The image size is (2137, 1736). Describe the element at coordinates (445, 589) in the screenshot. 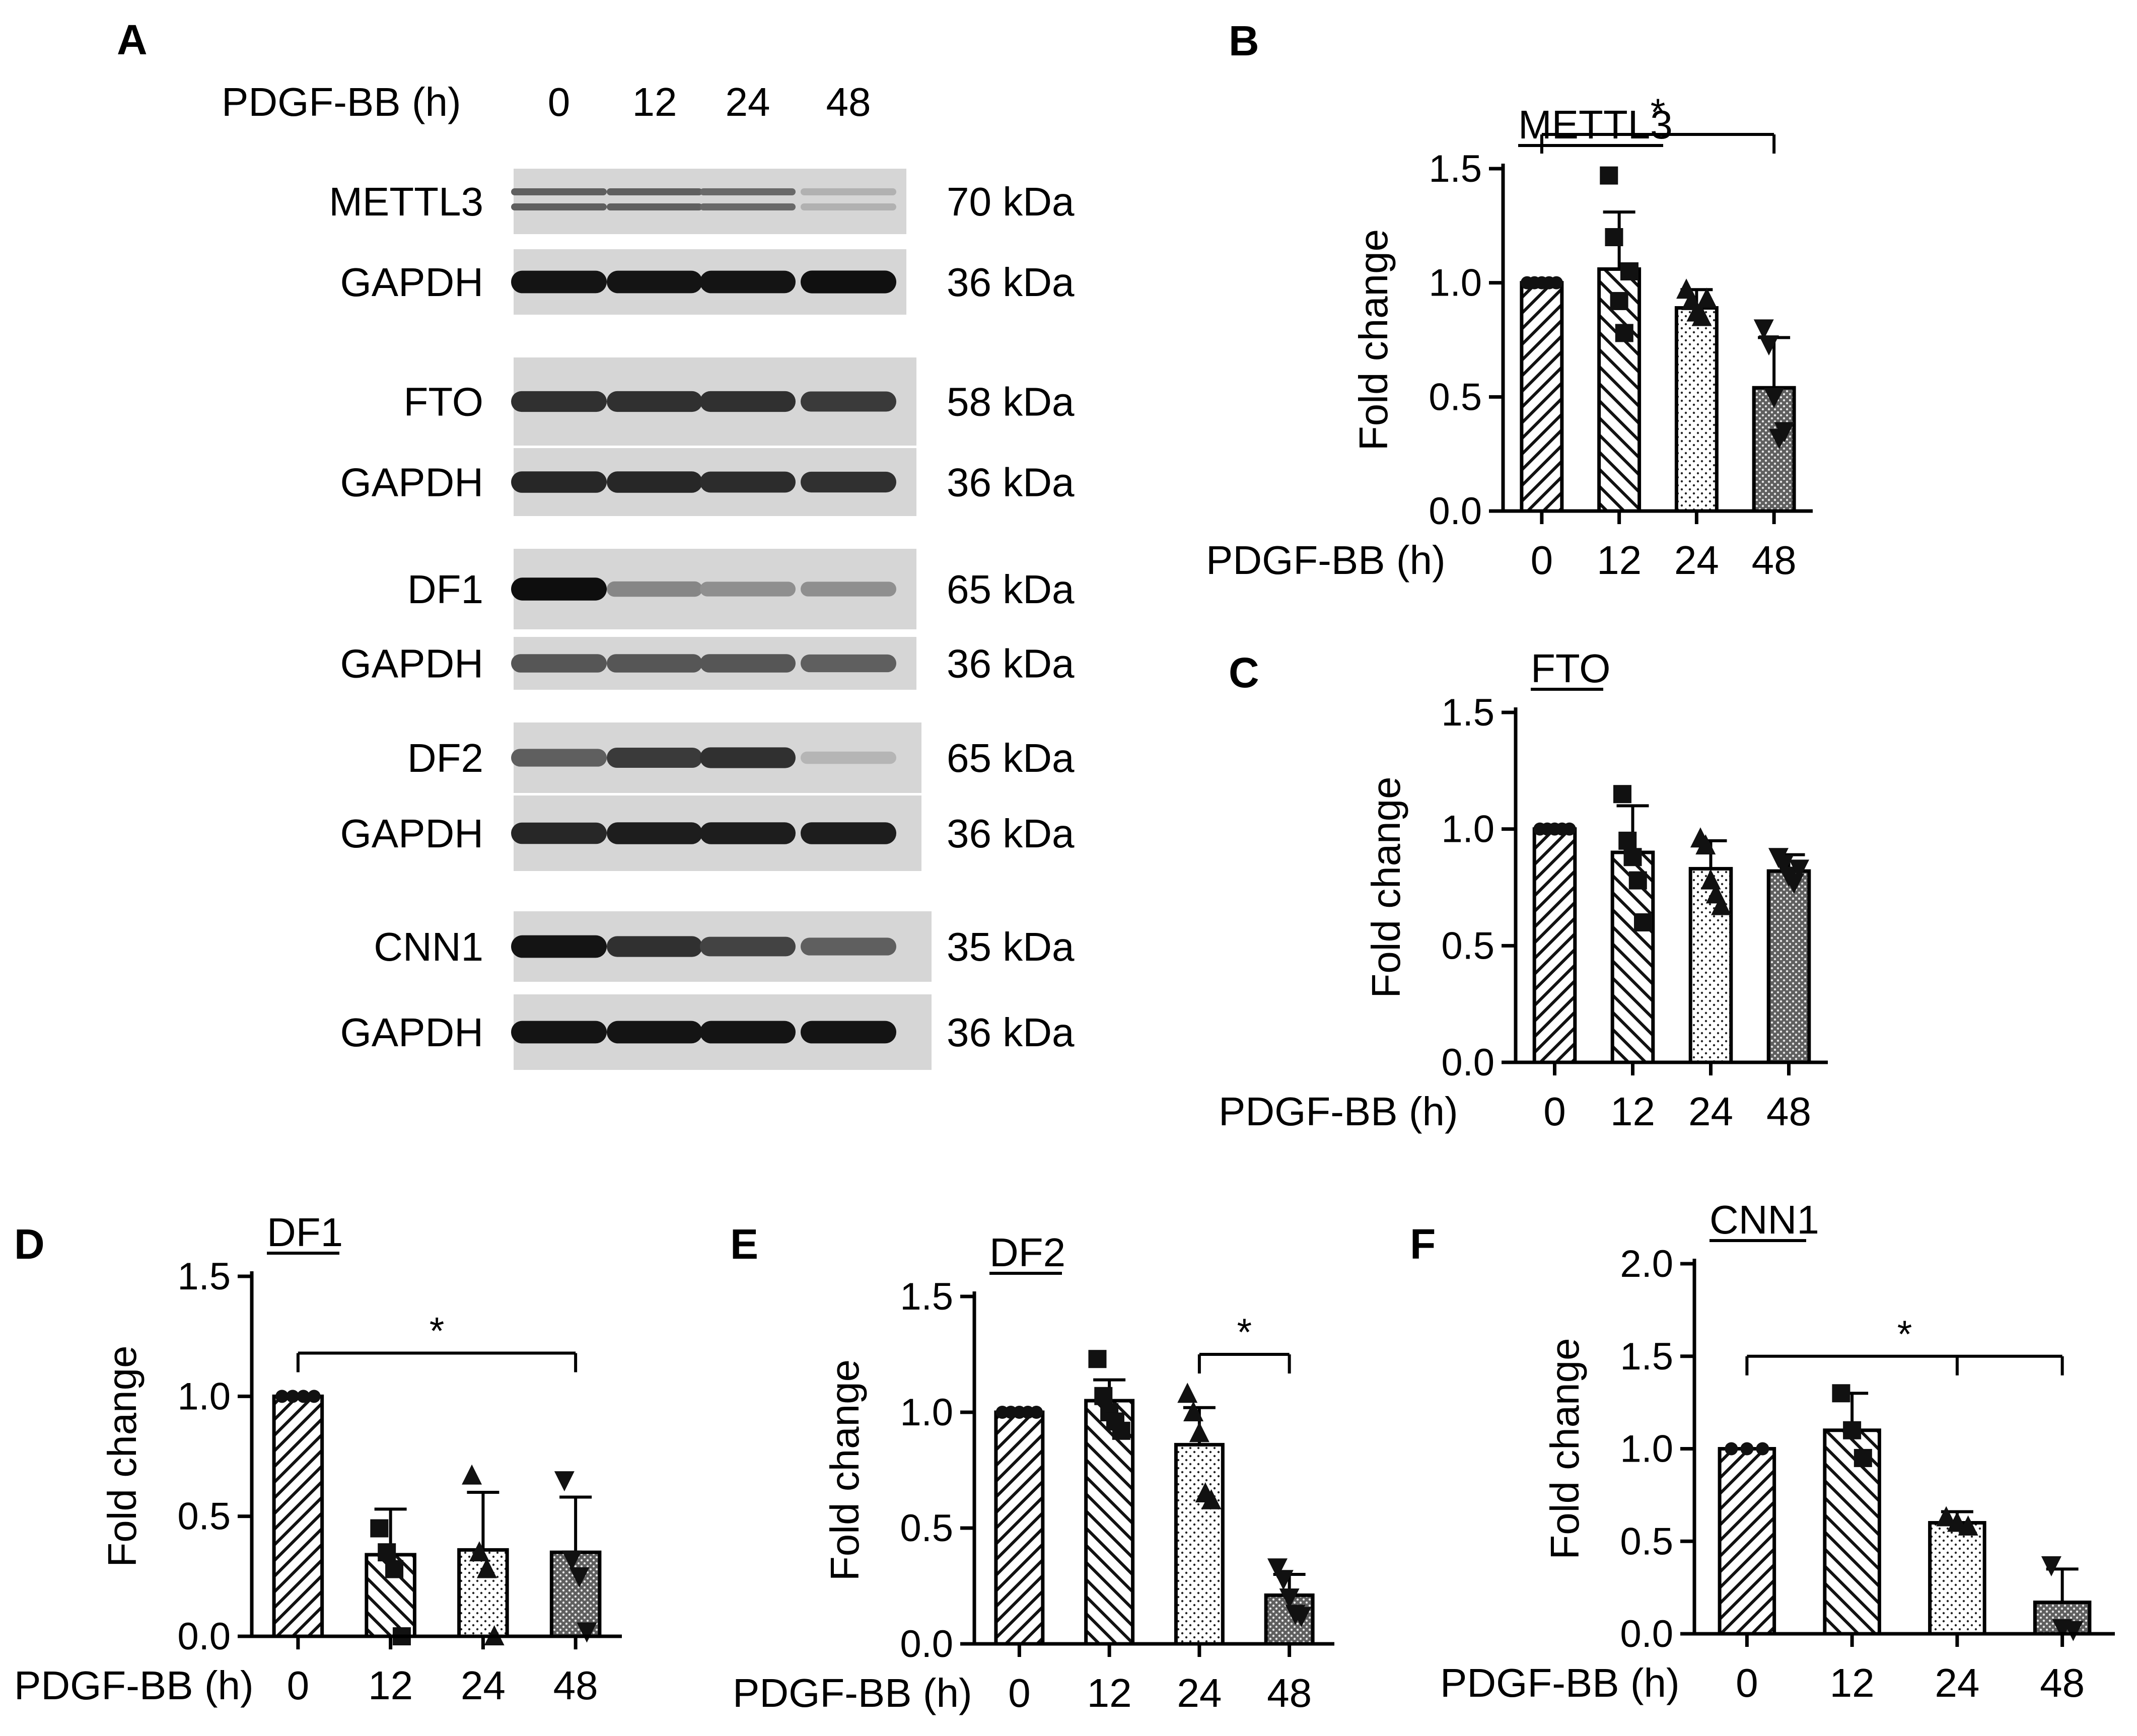

I see `blot-protein-label: DF1` at that location.